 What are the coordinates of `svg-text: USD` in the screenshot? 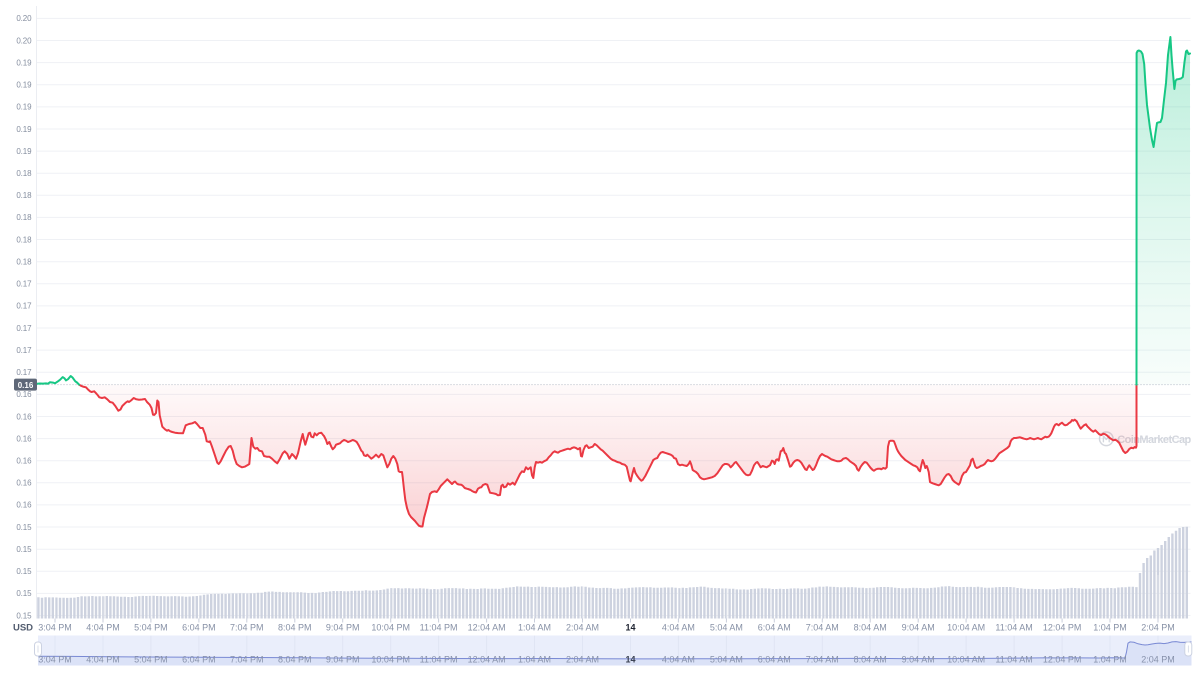 It's located at (23, 627).